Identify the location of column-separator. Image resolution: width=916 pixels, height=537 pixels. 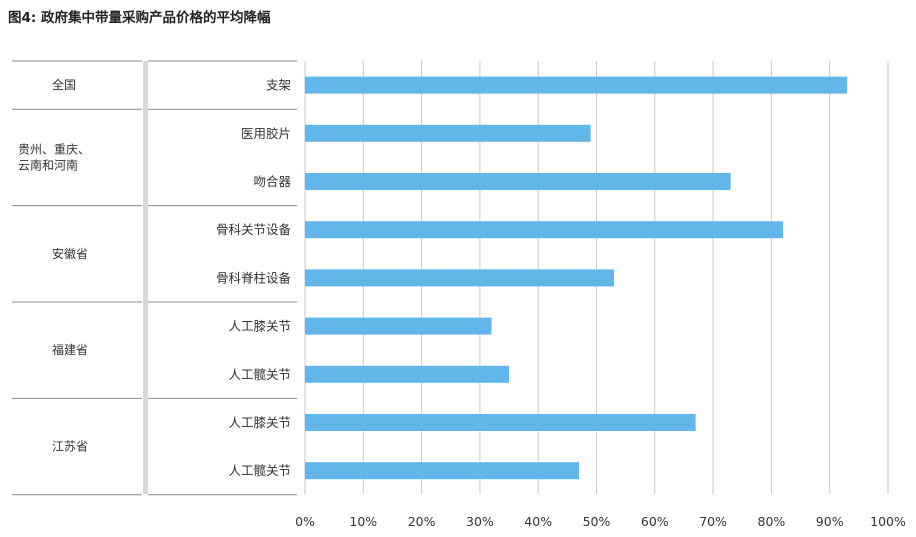
(145, 277).